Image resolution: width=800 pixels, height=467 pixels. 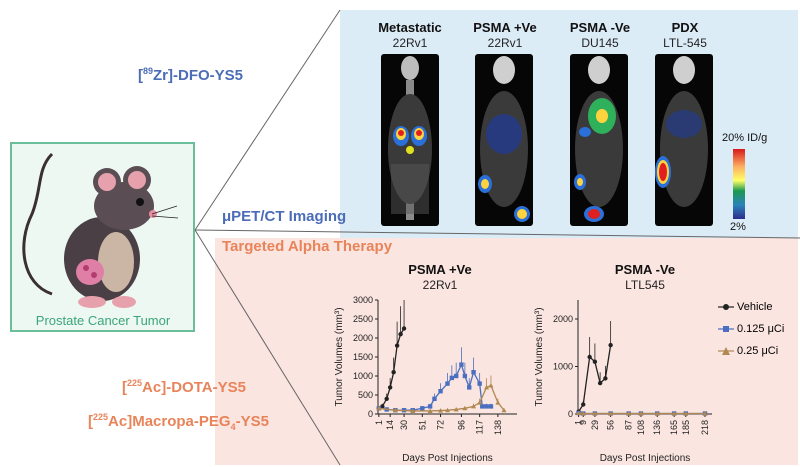 I want to click on x-tick-label: 138, so click(x=498, y=427).